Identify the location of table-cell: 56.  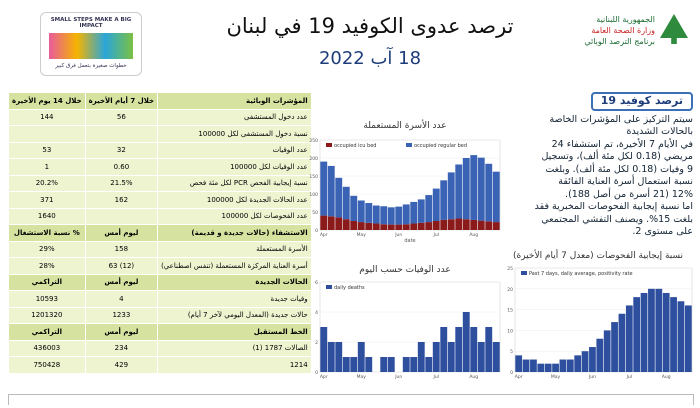
(121, 117).